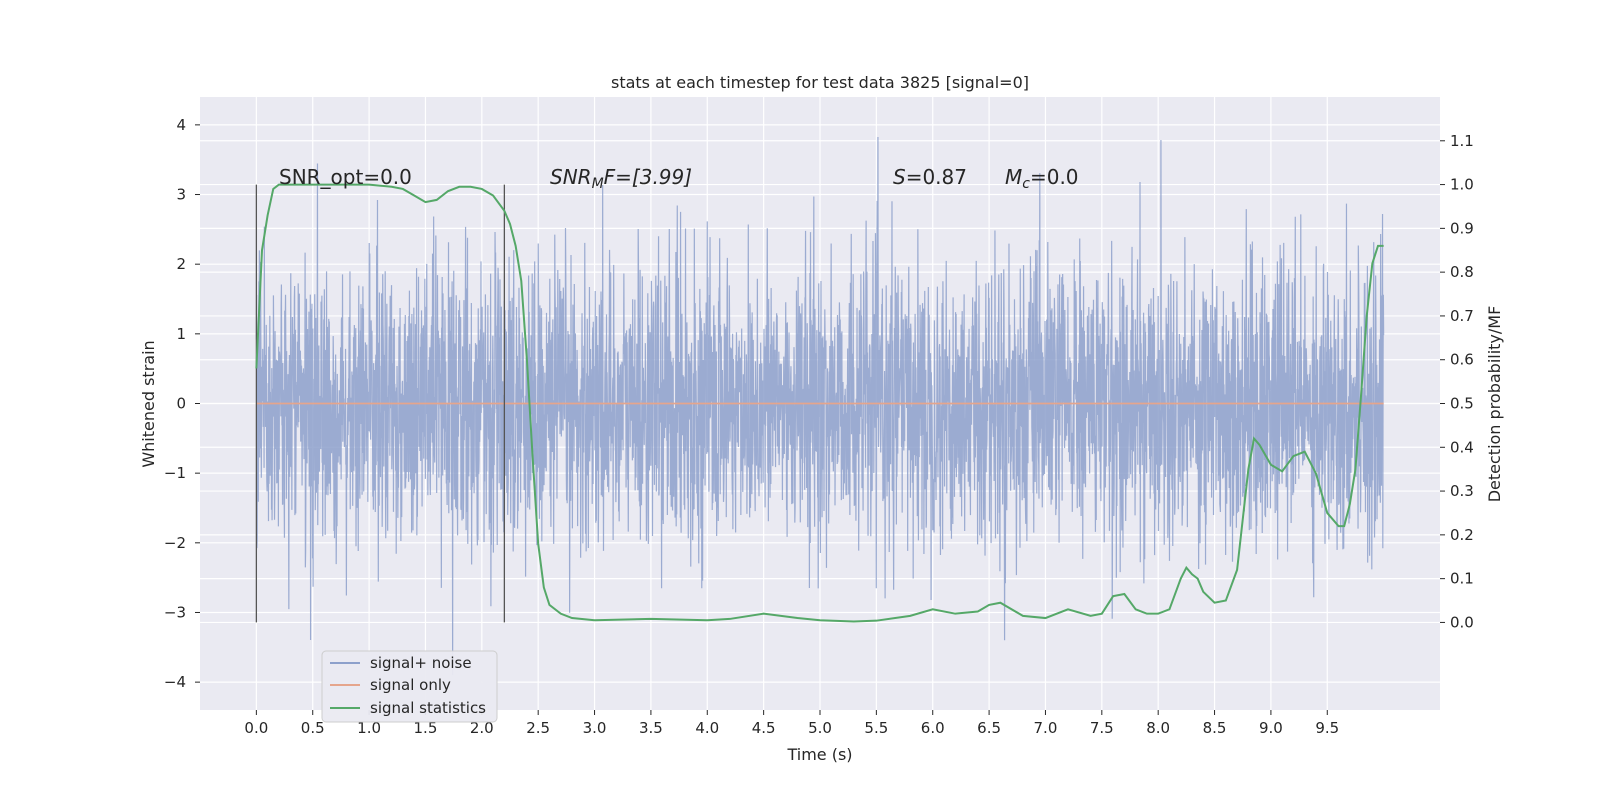 This screenshot has width=1600, height=800. Describe the element at coordinates (421, 663) in the screenshot. I see `legend-entry-noise: signal+ noise` at that location.